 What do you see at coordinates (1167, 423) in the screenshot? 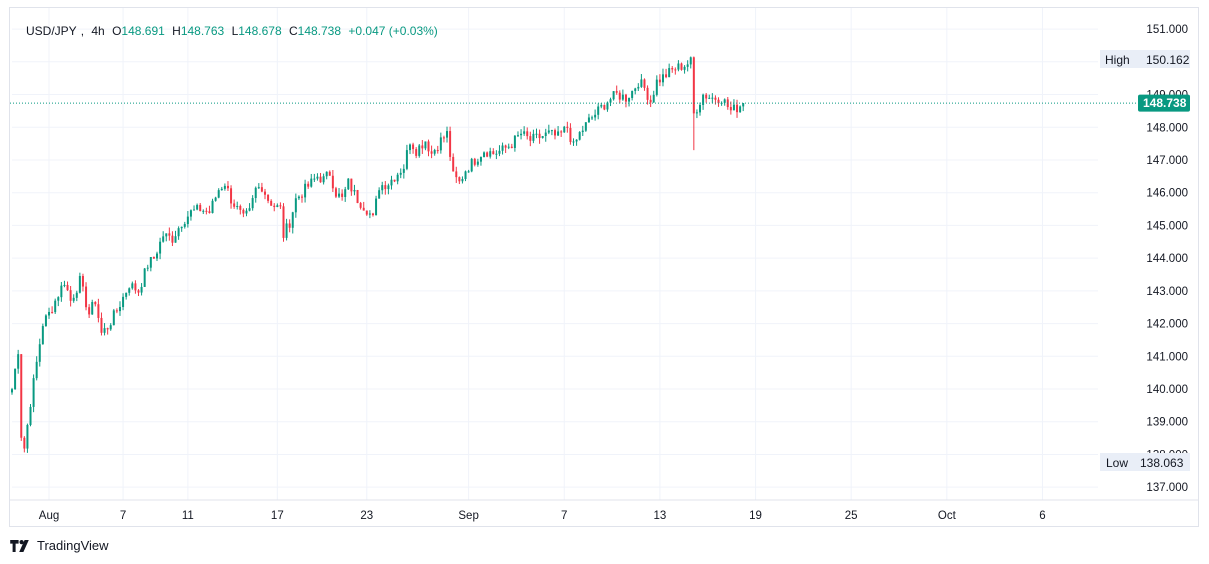
I see `price-tick-label: 139.000` at bounding box center [1167, 423].